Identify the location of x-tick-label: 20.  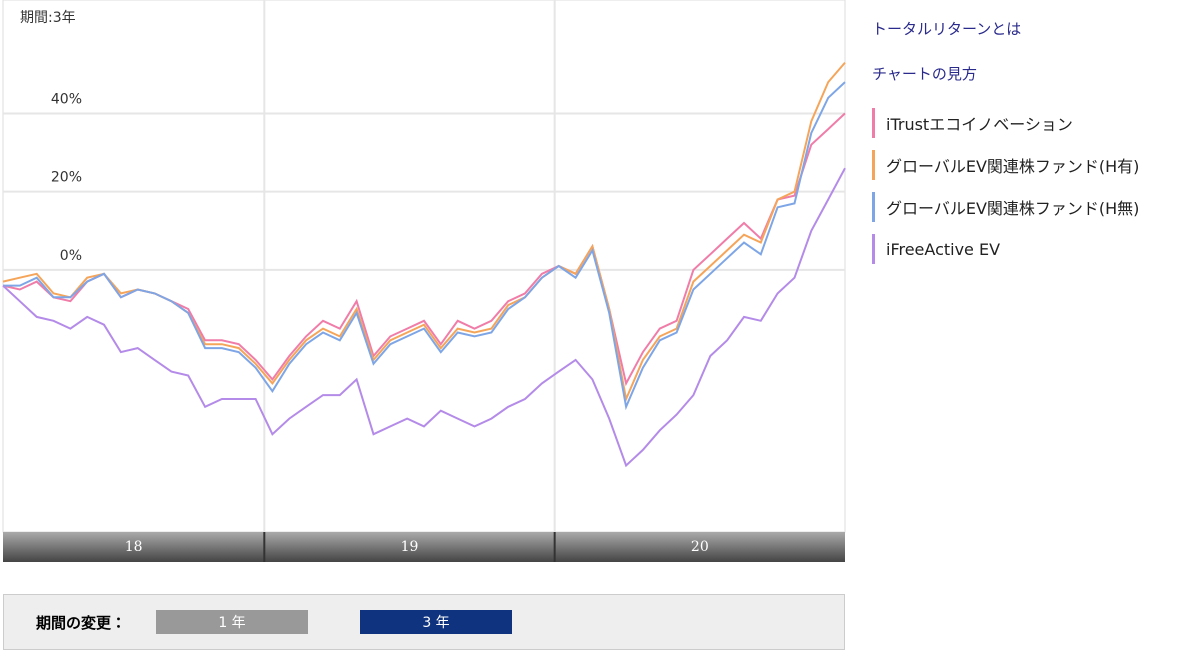
(700, 547).